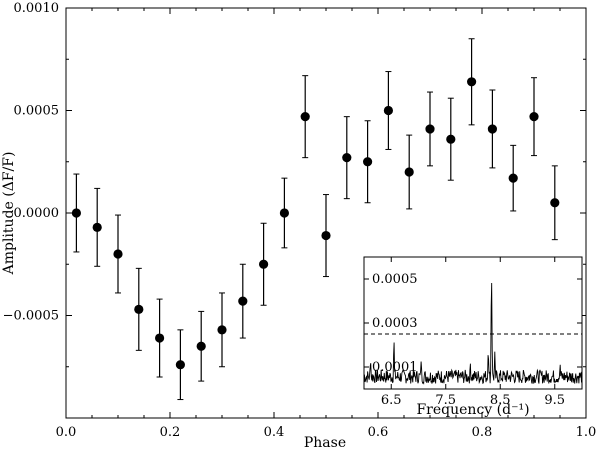  I want to click on main-x-tick-label: 1.0, so click(586, 432).